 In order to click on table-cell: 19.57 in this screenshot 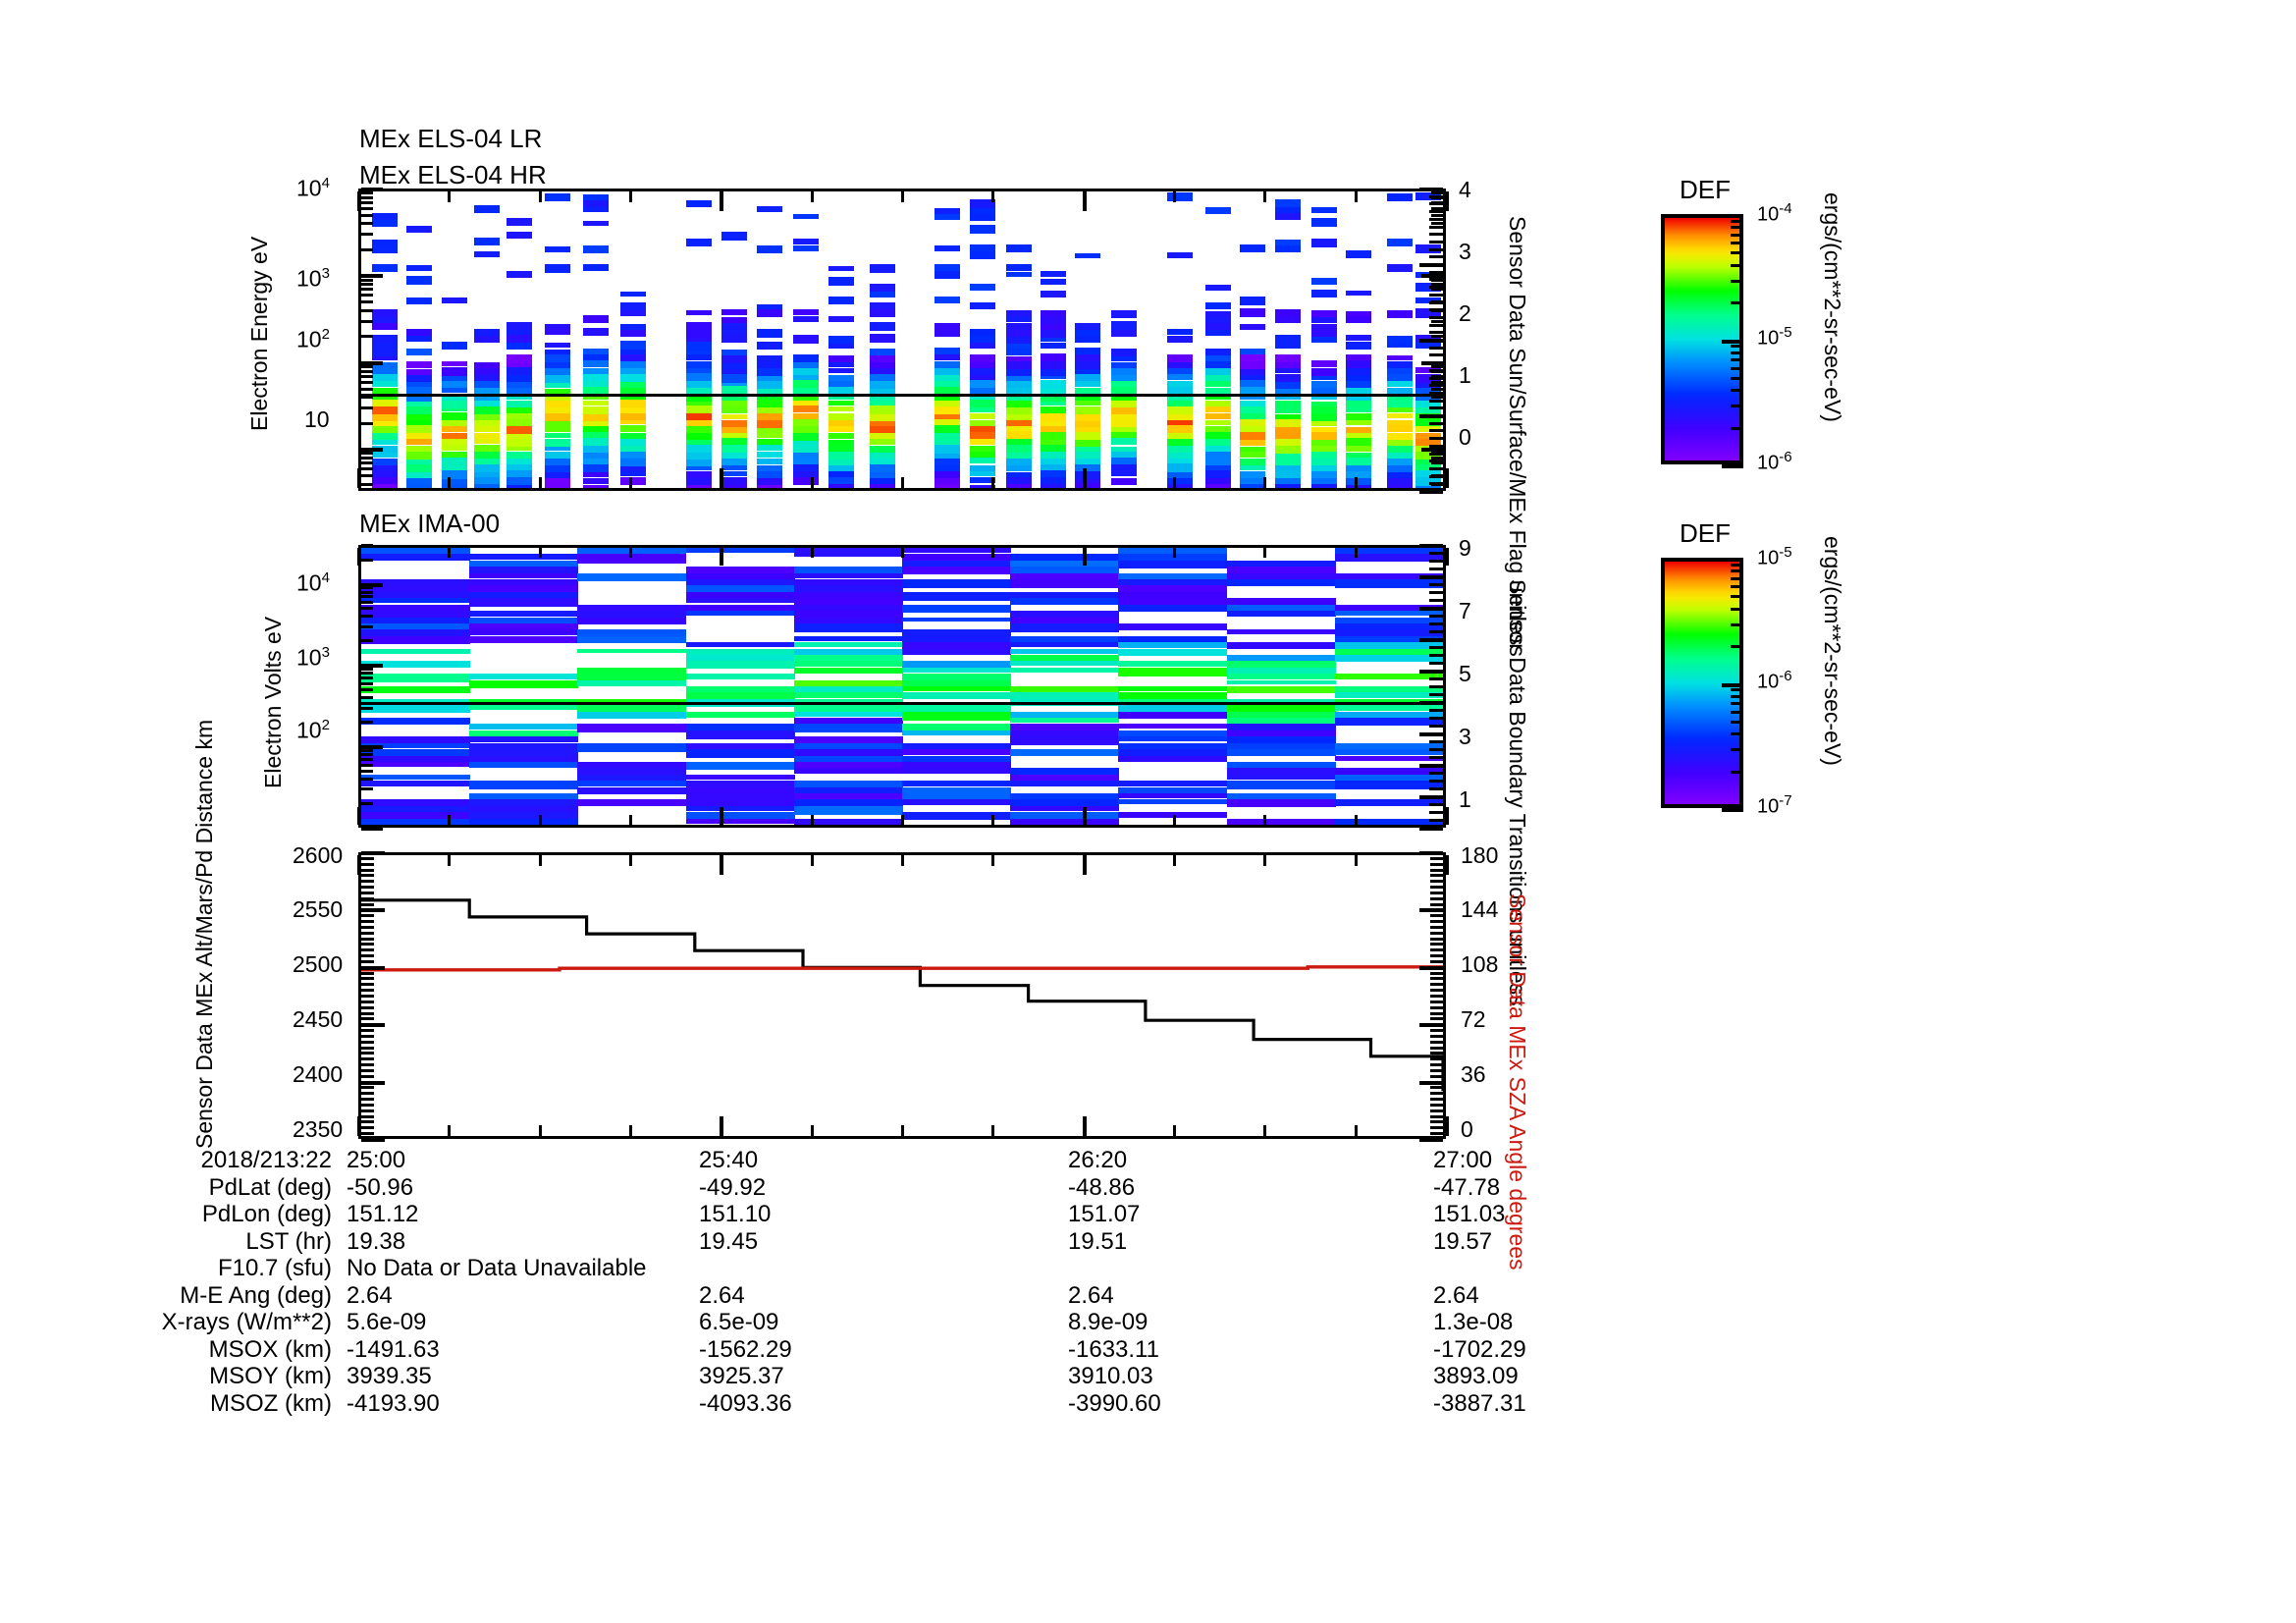, I will do `click(1463, 1241)`.